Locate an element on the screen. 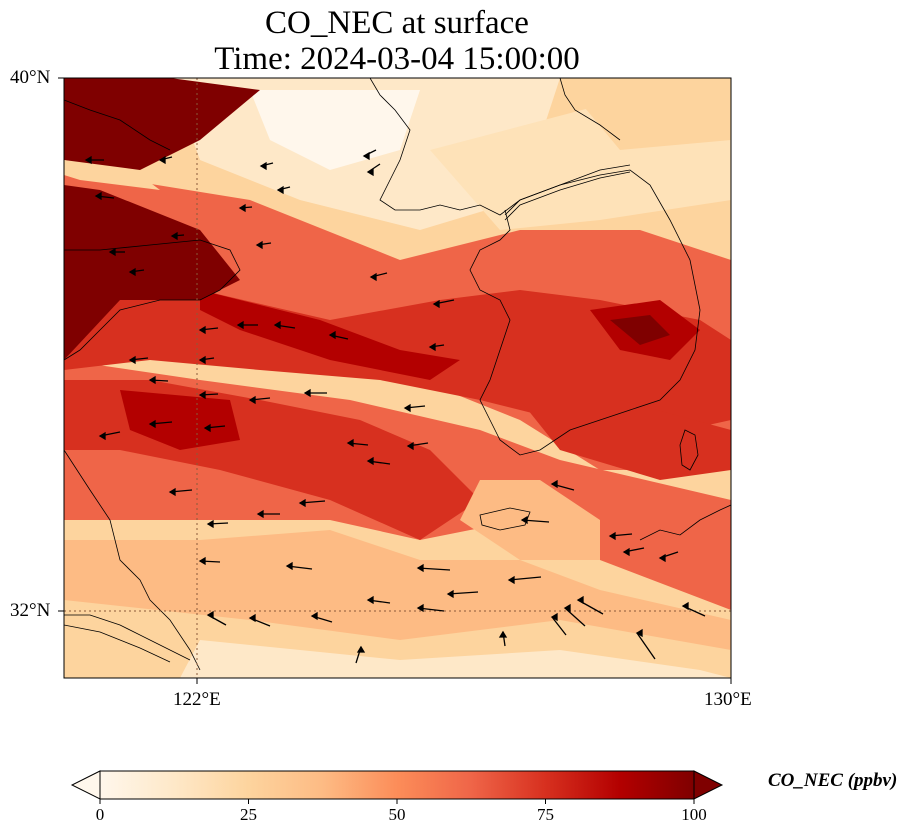 This screenshot has height=836, width=920. colorbar-tick-75: 75 is located at coordinates (545, 814).